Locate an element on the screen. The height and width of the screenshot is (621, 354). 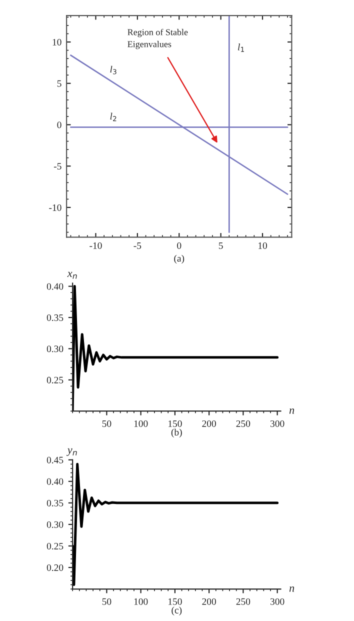
x-tick-label: -10 is located at coordinates (96, 245).